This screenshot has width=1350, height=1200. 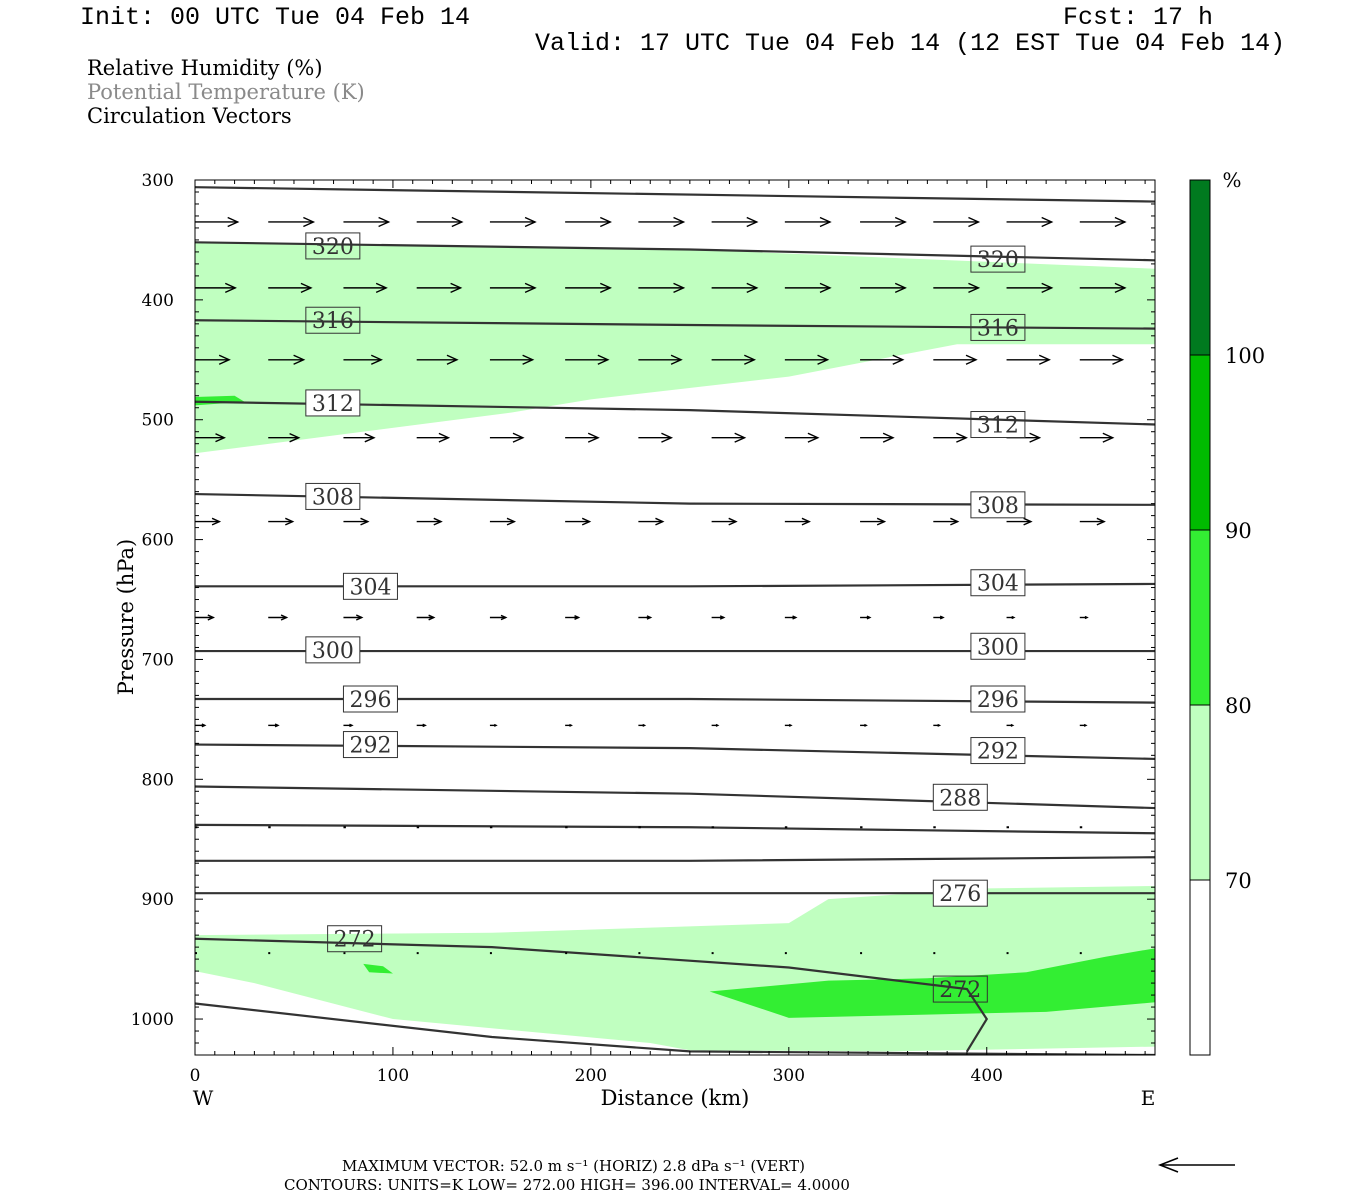 What do you see at coordinates (203, 1098) in the screenshot?
I see `west-label: W` at bounding box center [203, 1098].